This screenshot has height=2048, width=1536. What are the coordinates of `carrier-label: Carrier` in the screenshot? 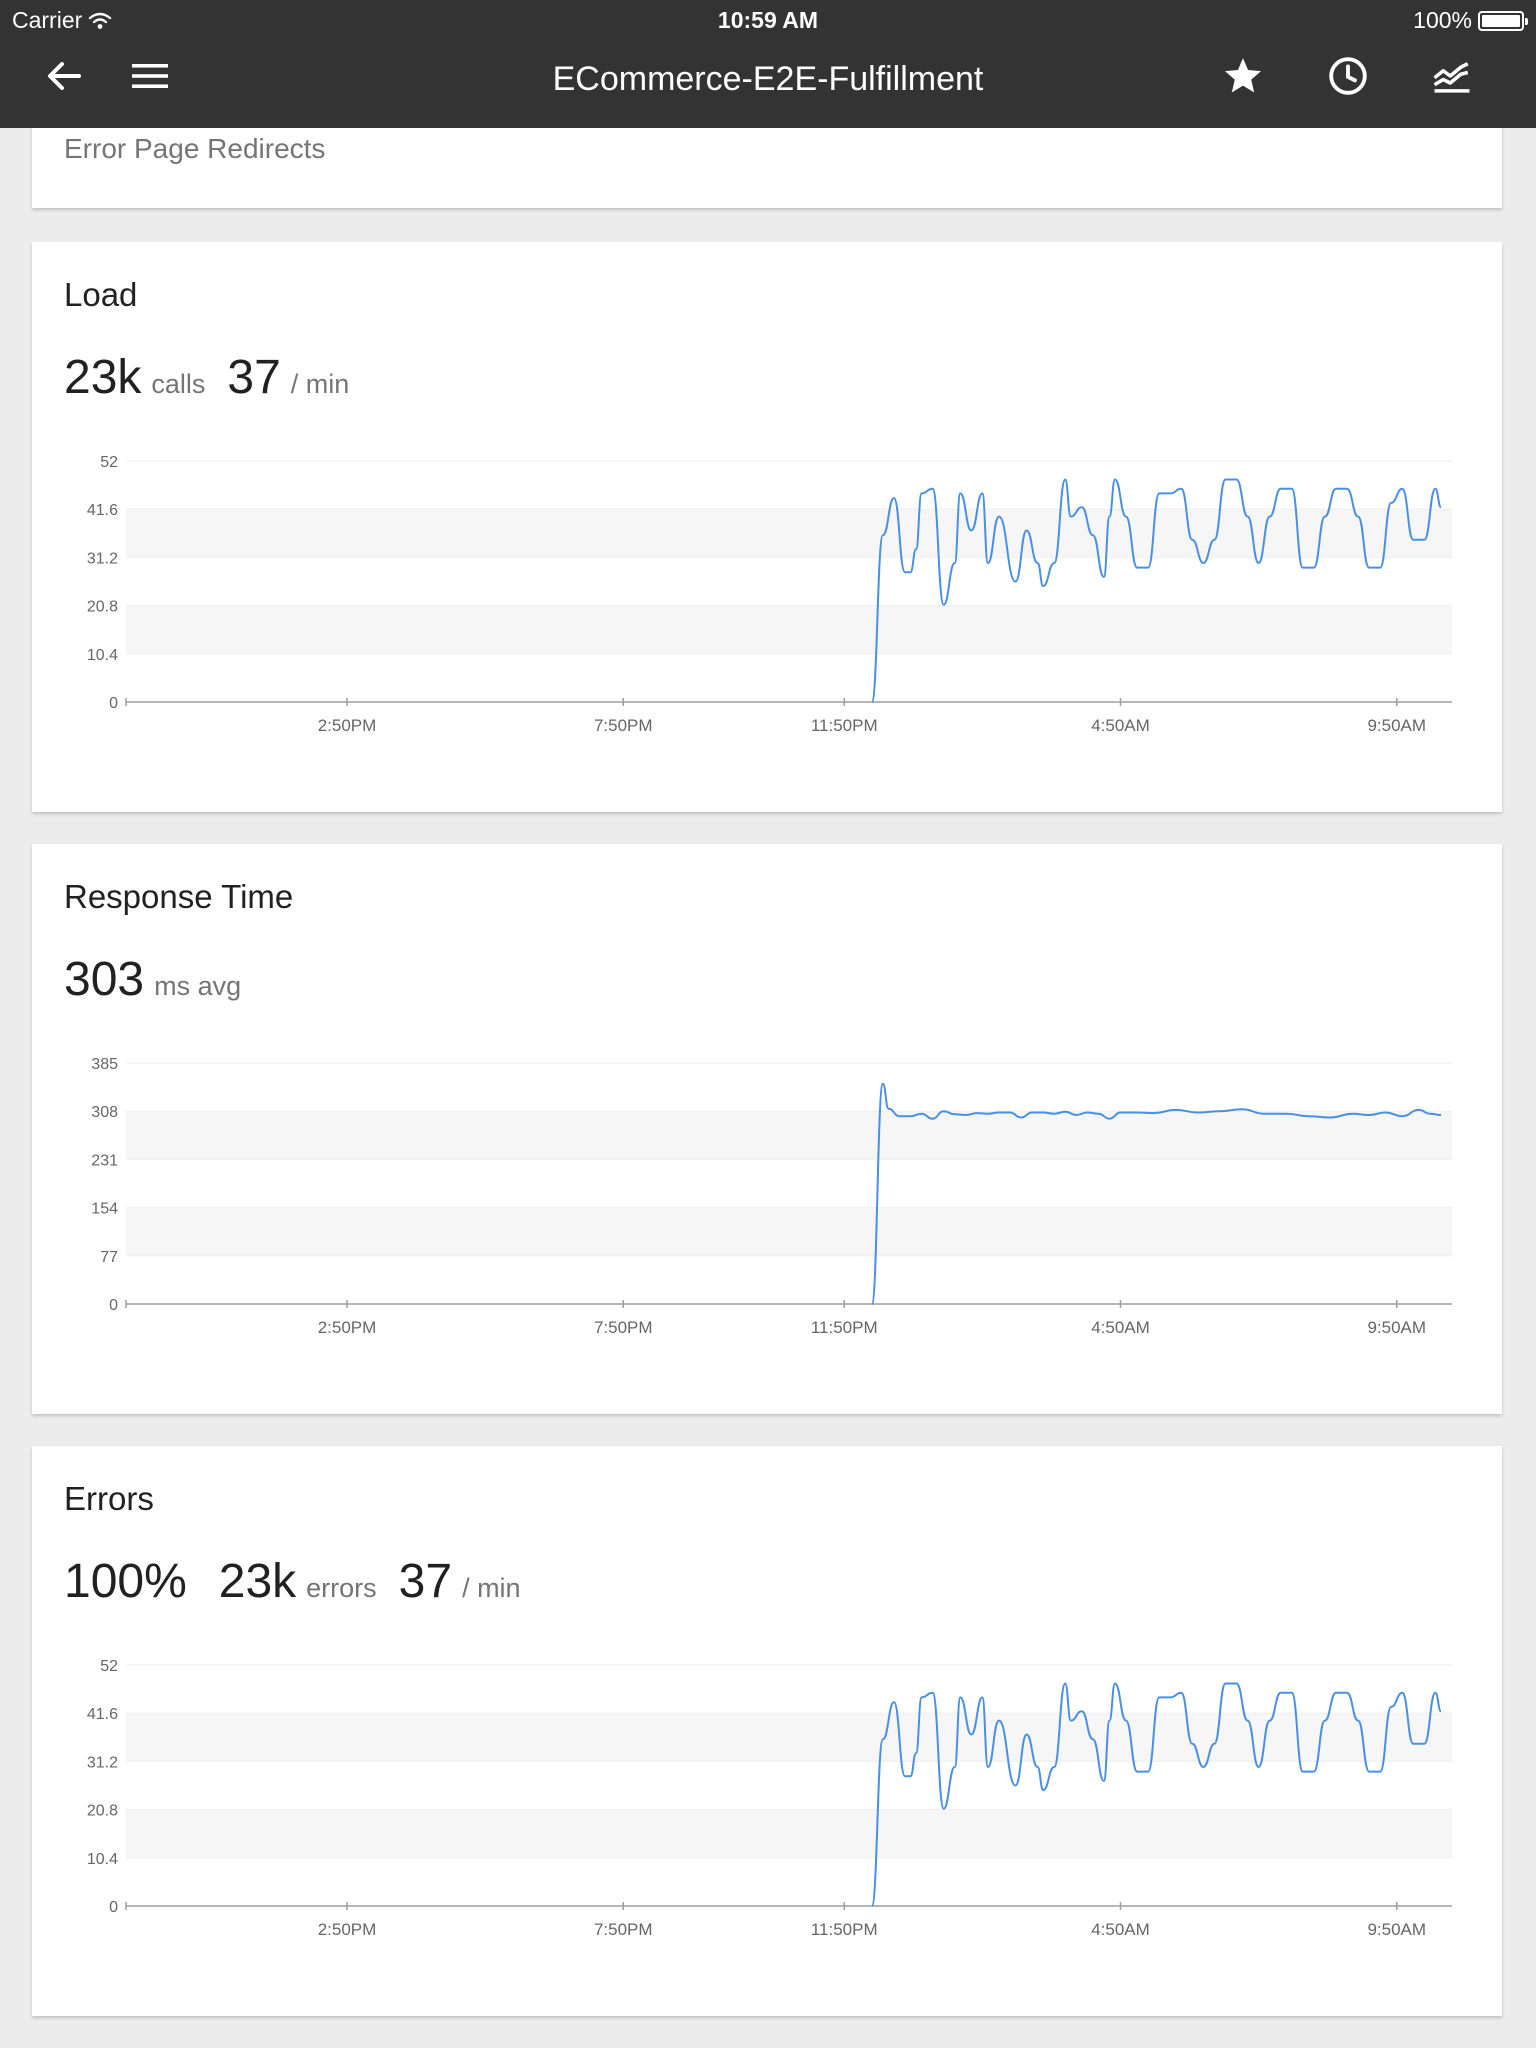 It's located at (47, 20).